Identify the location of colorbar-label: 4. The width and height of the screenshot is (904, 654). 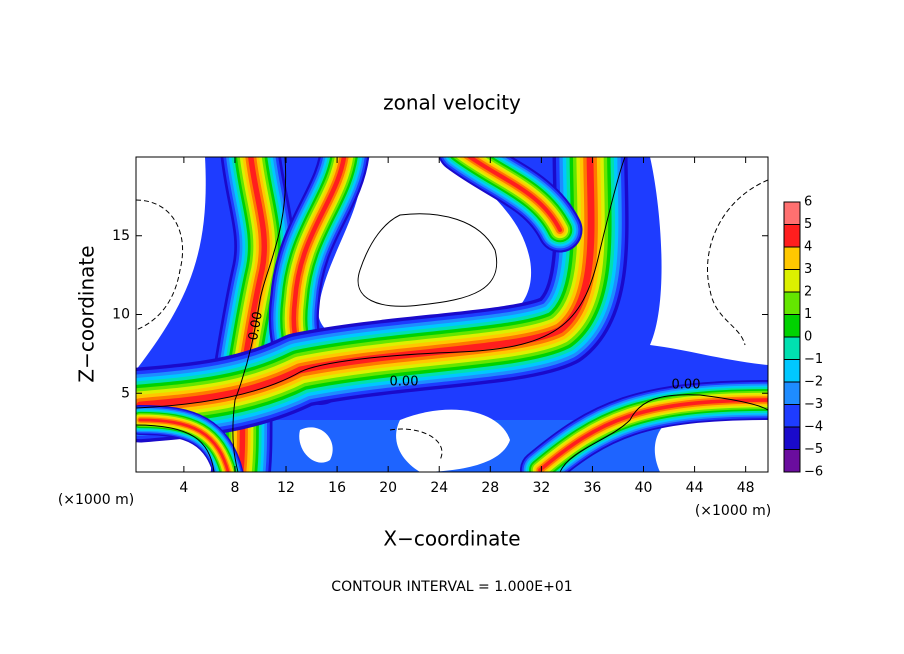
(808, 247).